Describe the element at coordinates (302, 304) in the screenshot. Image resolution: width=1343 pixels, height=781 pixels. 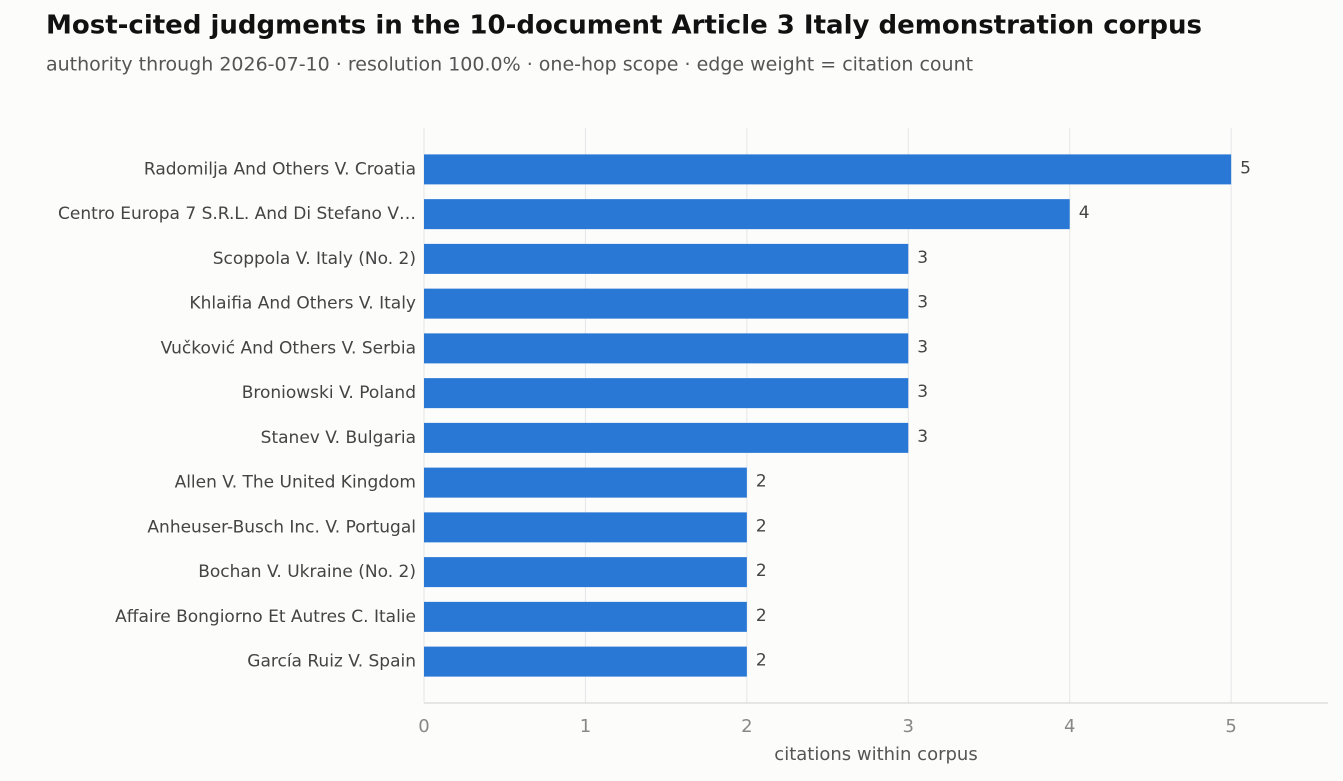
I see `y-tick-label: Khlaifia And Others V. Italy` at that location.